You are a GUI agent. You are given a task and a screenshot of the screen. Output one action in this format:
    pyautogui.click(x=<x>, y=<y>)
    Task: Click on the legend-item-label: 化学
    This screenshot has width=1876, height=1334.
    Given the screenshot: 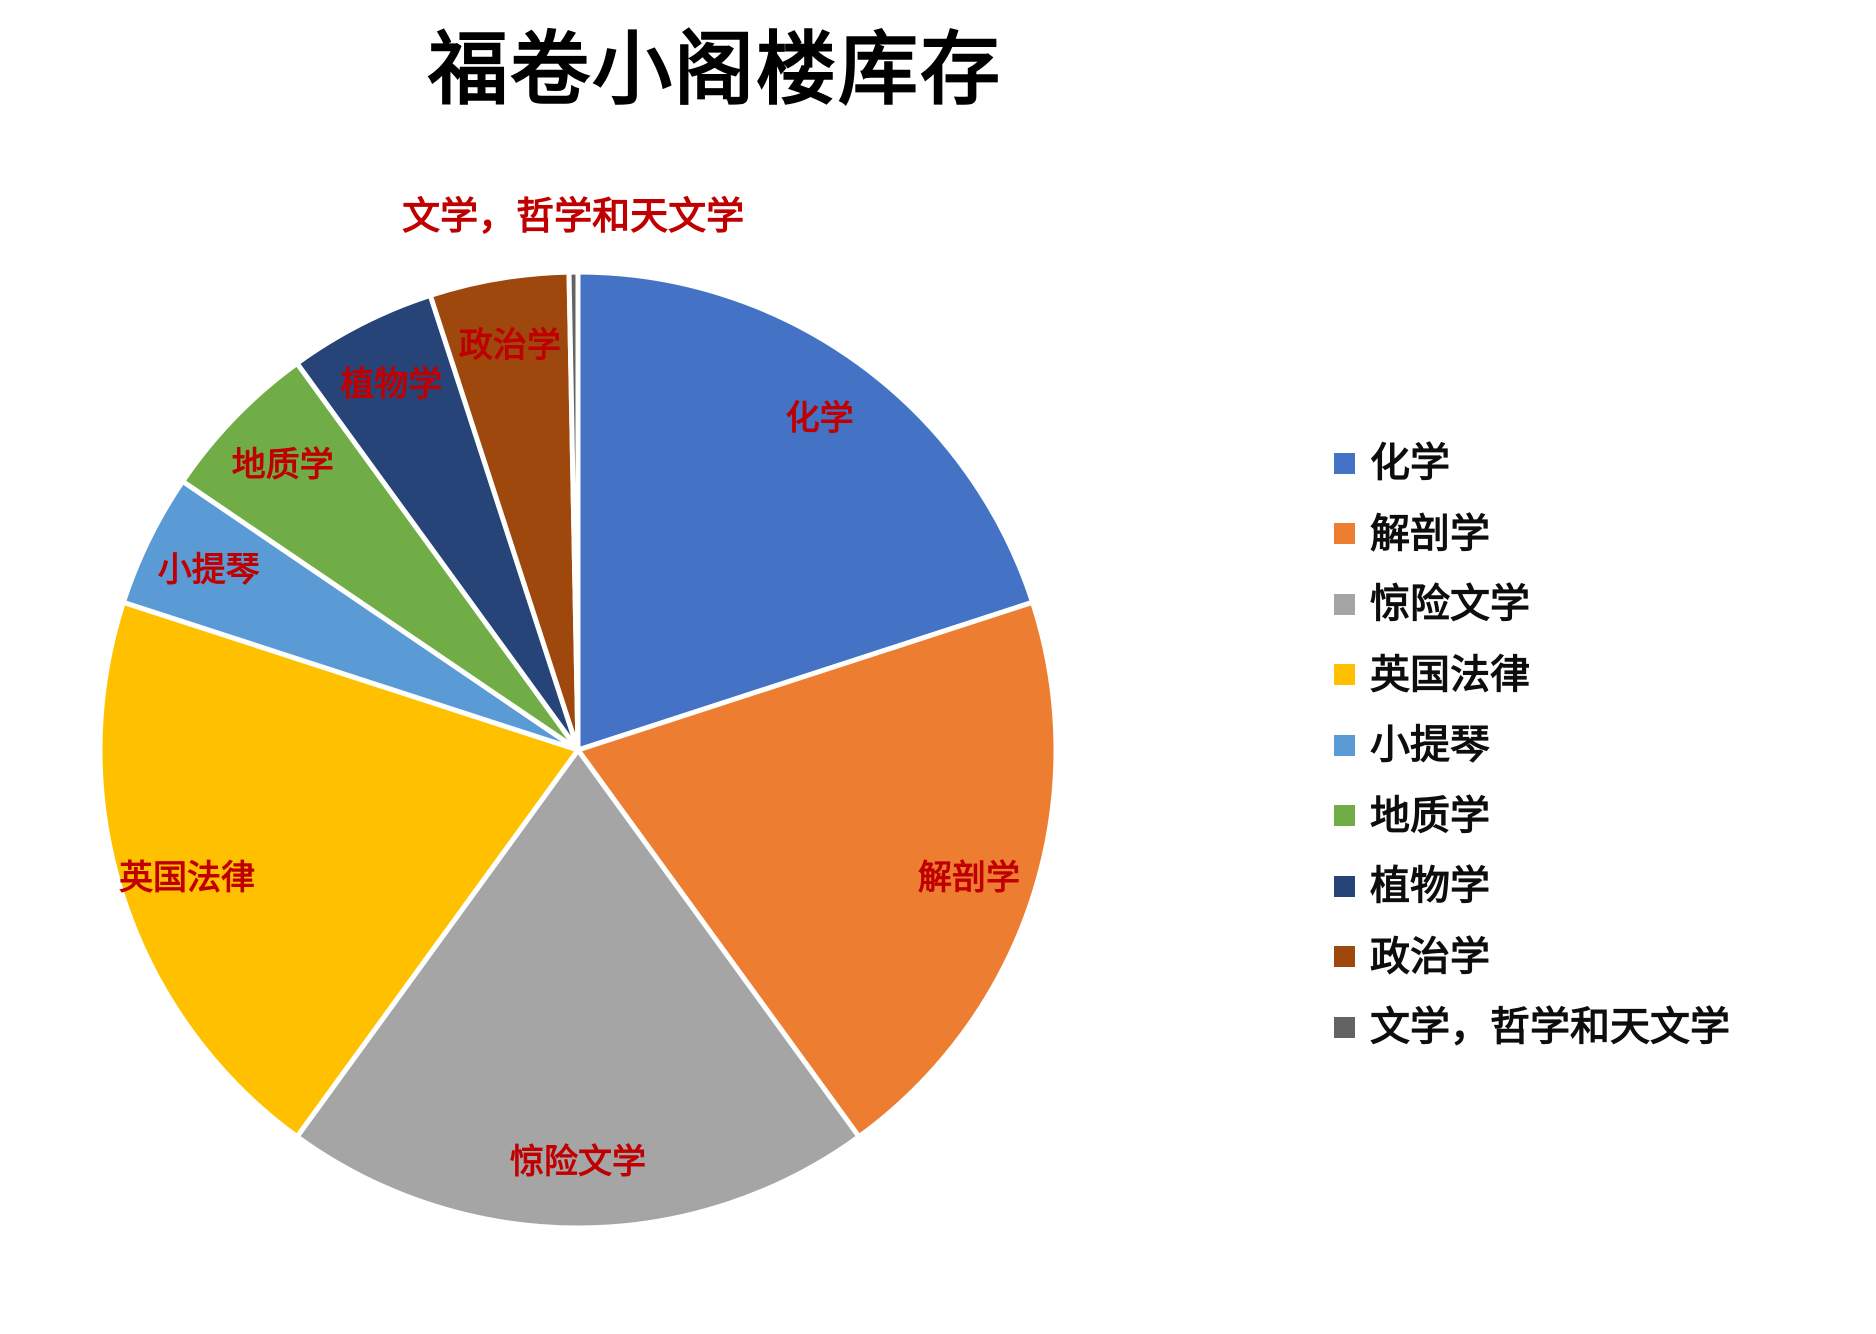 What is the action you would take?
    pyautogui.click(x=1410, y=463)
    